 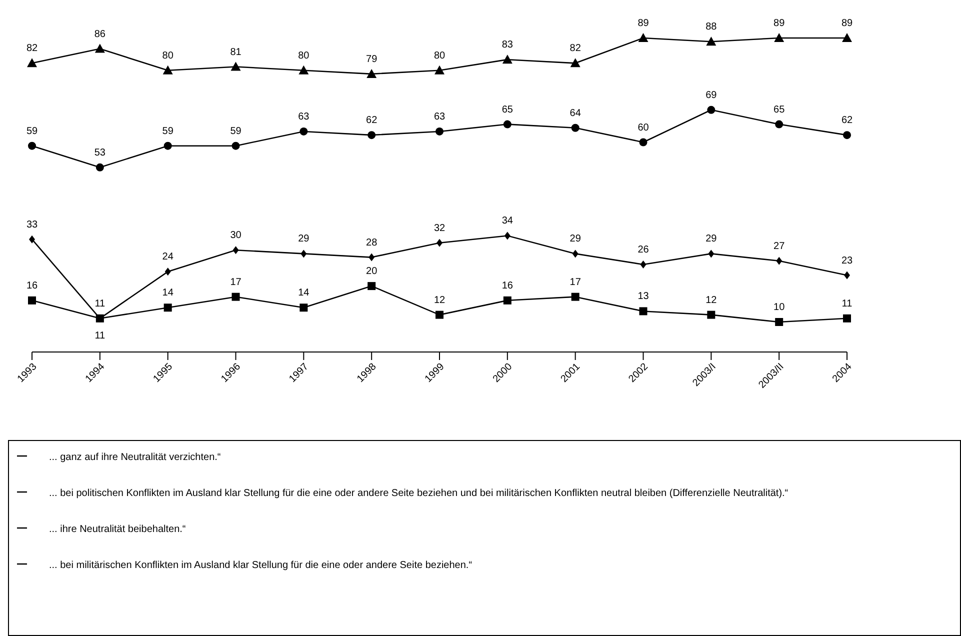 I want to click on data-label: 10, so click(x=780, y=307).